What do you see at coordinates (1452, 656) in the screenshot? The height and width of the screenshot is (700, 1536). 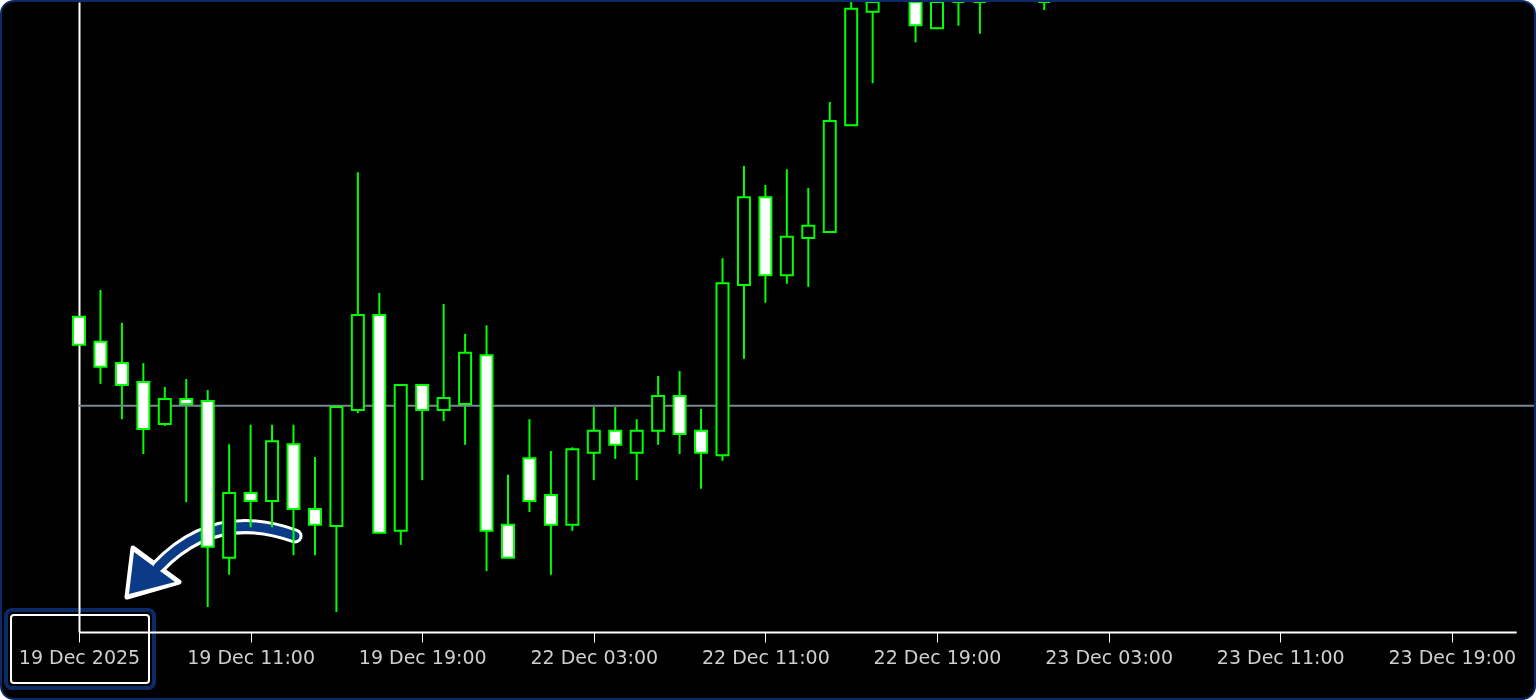 I see `x-tick-label: 23 Dec 19:00` at bounding box center [1452, 656].